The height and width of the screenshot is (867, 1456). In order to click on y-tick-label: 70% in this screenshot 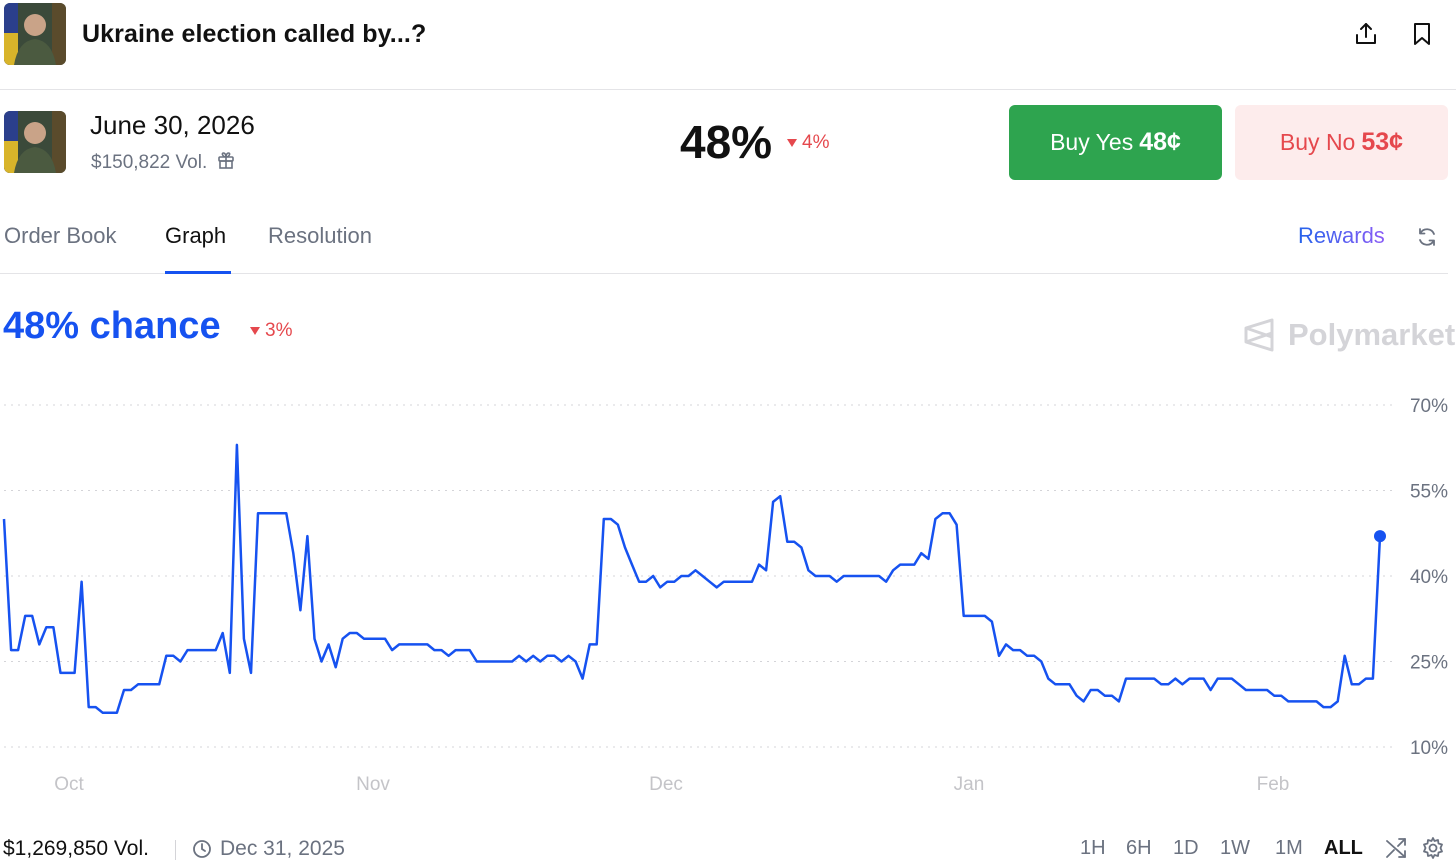, I will do `click(1429, 406)`.